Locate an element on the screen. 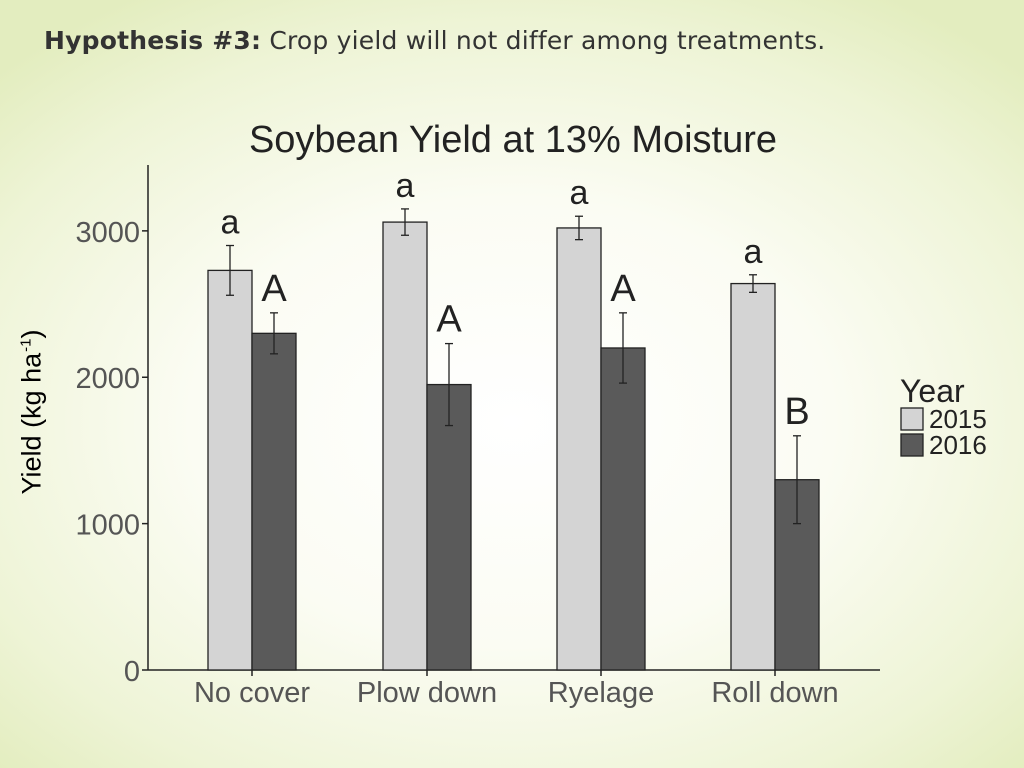 Image resolution: width=1024 pixels, height=768 pixels. y-tick-label: 0 is located at coordinates (132, 672).